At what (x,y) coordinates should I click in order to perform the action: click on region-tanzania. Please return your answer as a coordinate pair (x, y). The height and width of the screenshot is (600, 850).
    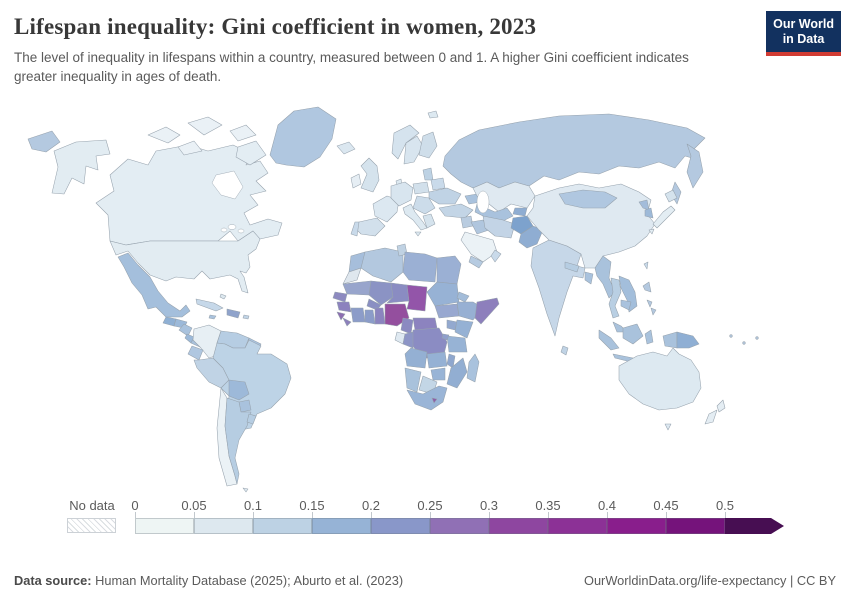
    Looking at the image, I should click on (457, 344).